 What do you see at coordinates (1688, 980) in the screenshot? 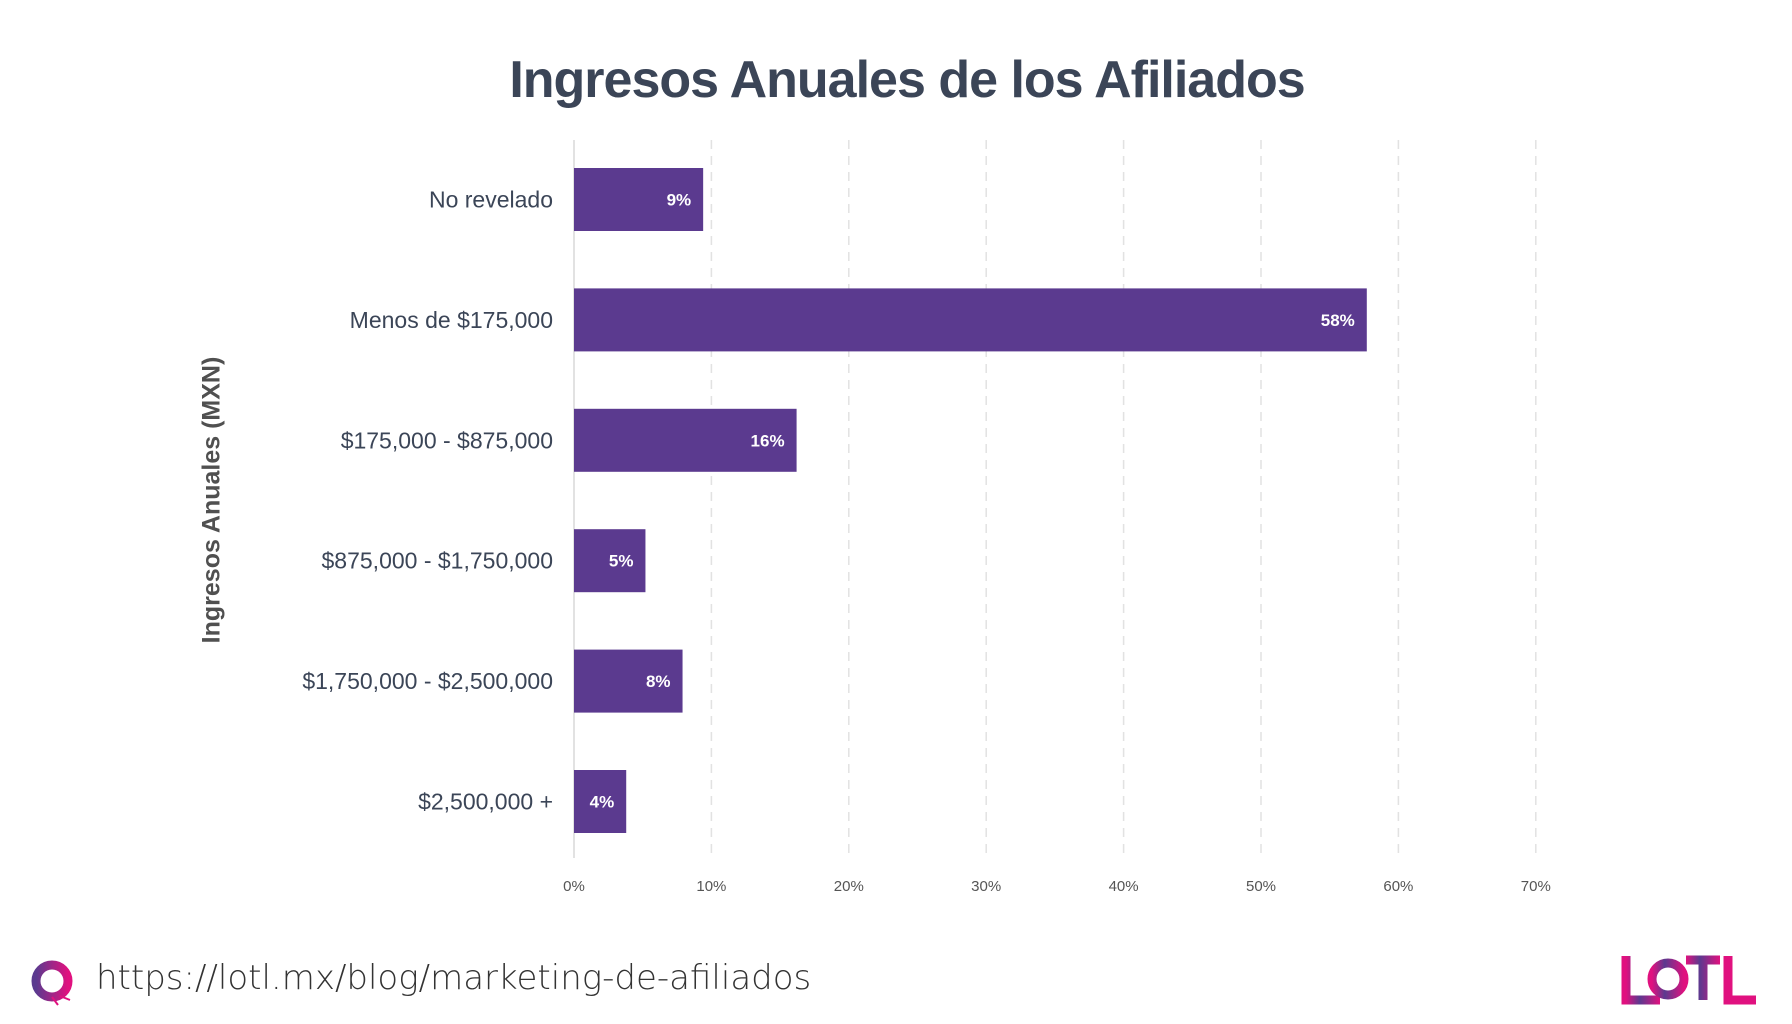
I see `lotl-logo` at bounding box center [1688, 980].